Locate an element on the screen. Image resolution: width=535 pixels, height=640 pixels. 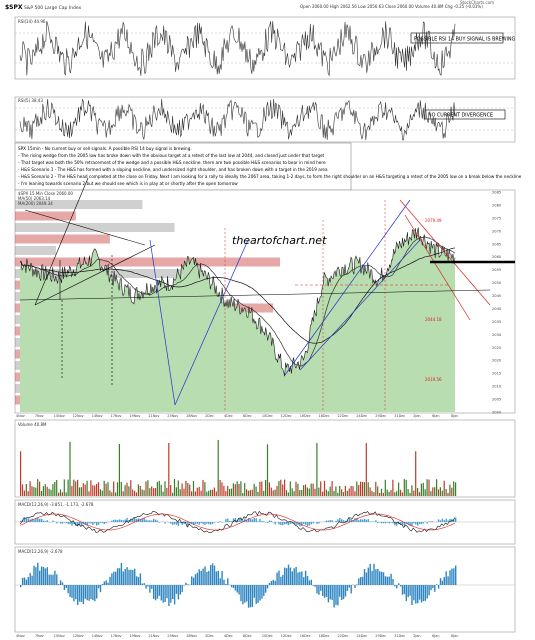
date-tick-label: 8Dec is located at coordinates (247, 636).